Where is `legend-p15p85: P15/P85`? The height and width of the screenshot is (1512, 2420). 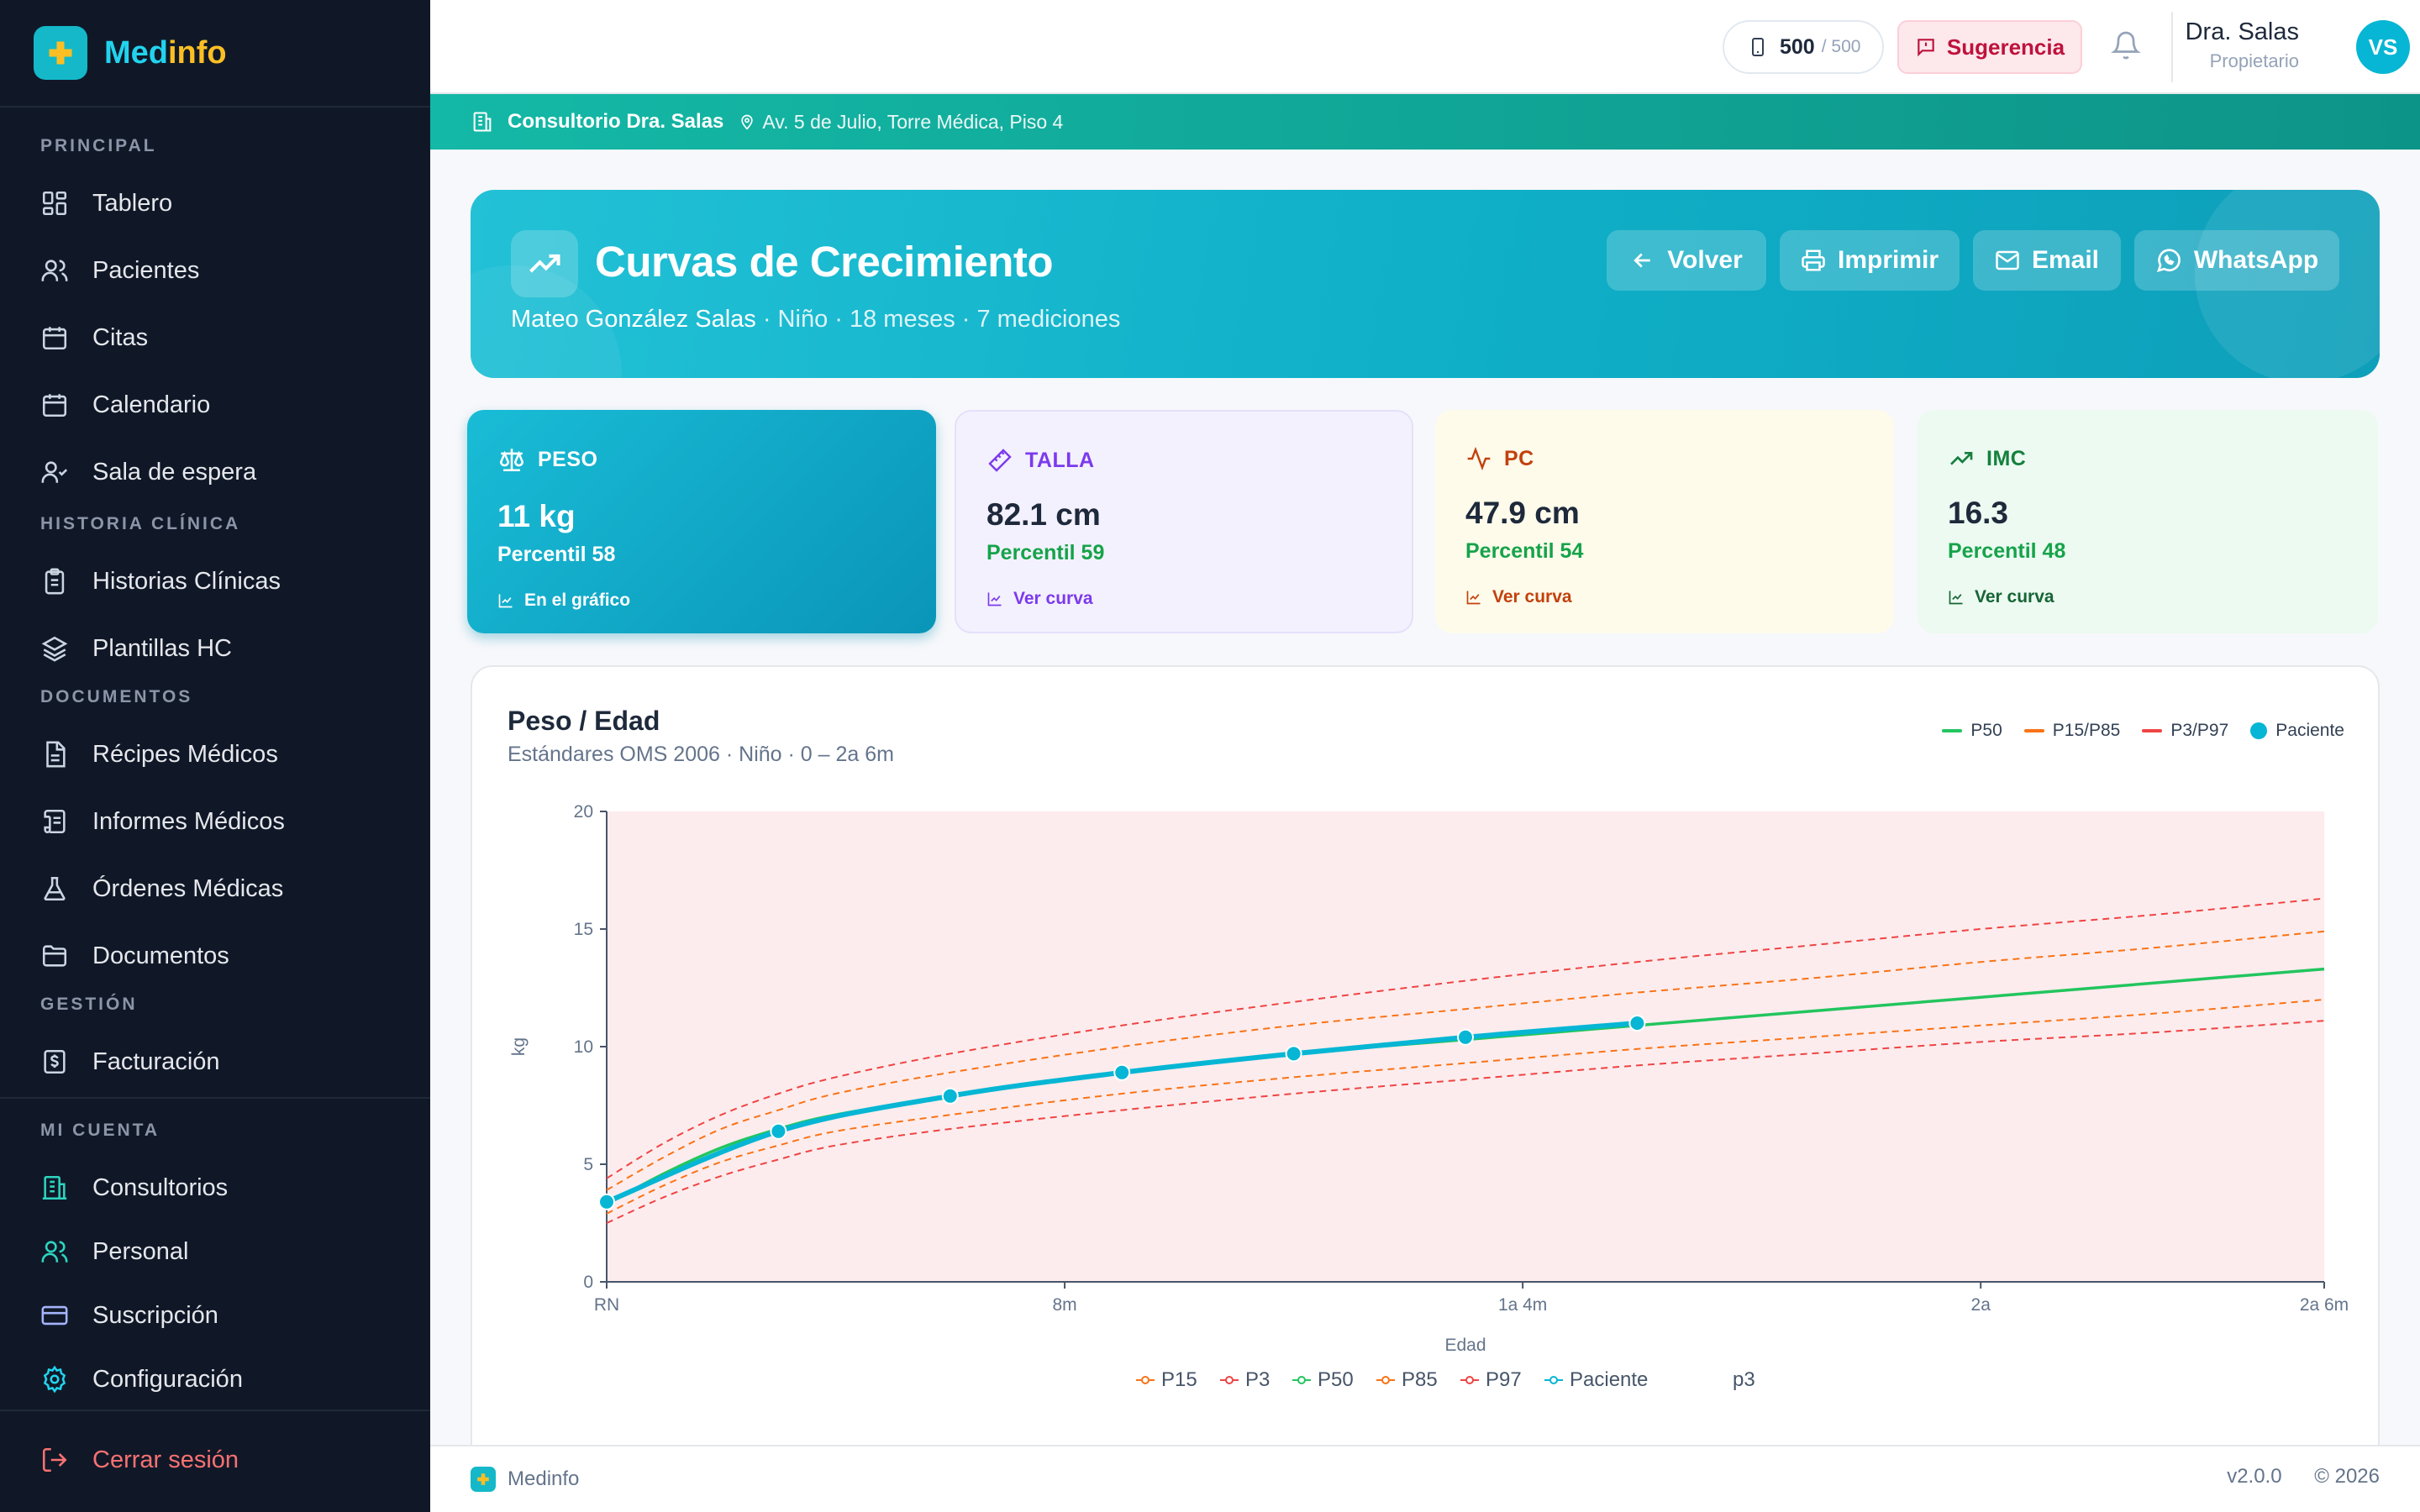 legend-p15p85: P15/P85 is located at coordinates (2071, 731).